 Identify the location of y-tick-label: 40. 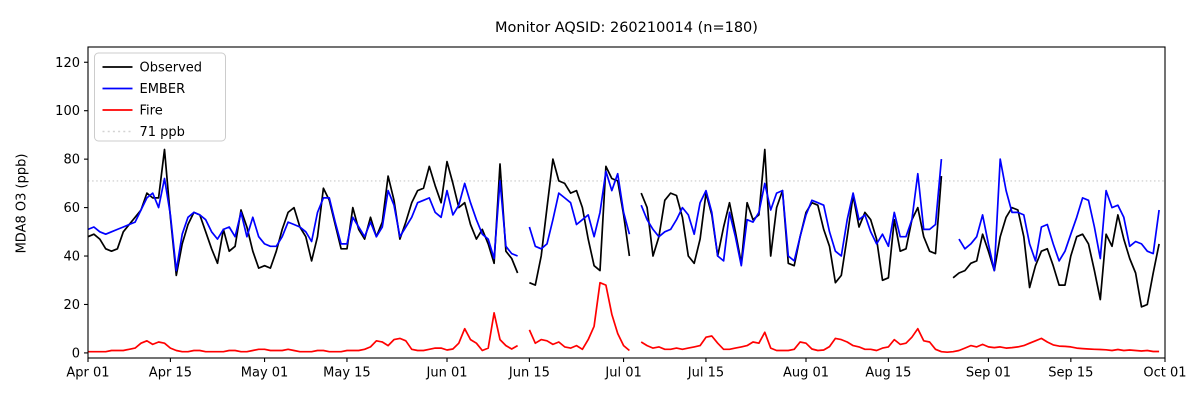
(71, 257).